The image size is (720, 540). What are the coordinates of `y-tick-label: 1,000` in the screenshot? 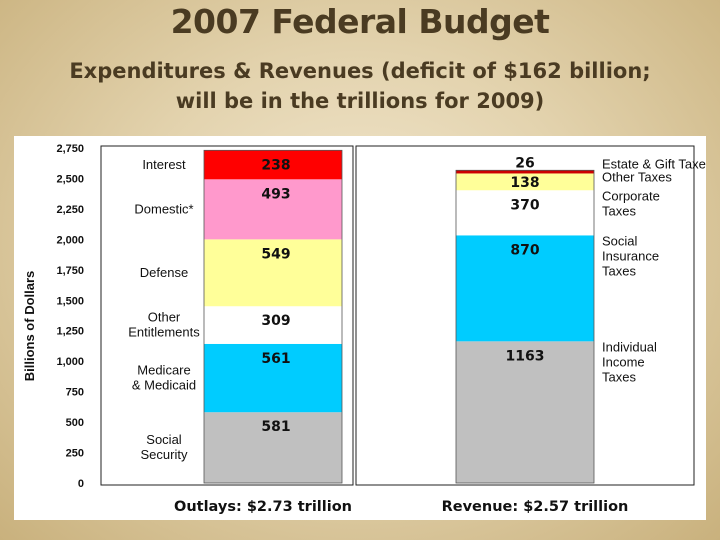 It's located at (70, 362).